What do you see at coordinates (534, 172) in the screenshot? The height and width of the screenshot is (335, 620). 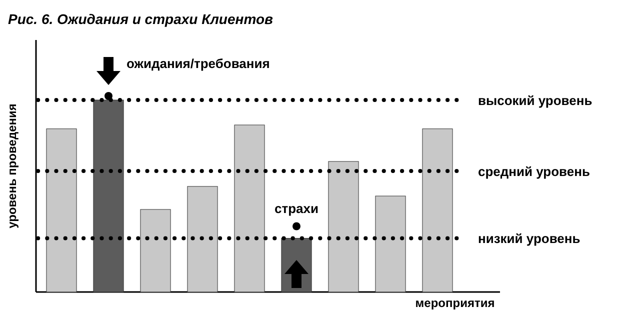 I see `ref-line-label: средний уровень` at bounding box center [534, 172].